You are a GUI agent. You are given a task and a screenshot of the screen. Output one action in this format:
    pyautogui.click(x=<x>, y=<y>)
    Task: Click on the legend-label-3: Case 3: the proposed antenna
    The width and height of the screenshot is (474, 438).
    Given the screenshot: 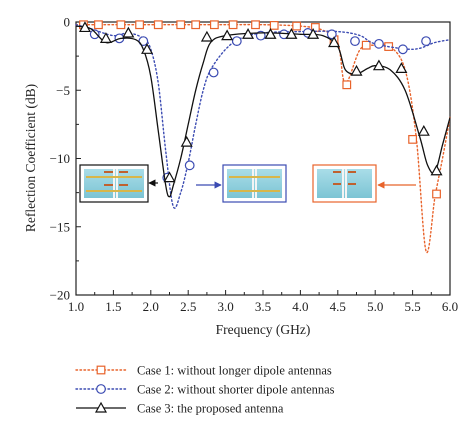 What is the action you would take?
    pyautogui.click(x=210, y=409)
    